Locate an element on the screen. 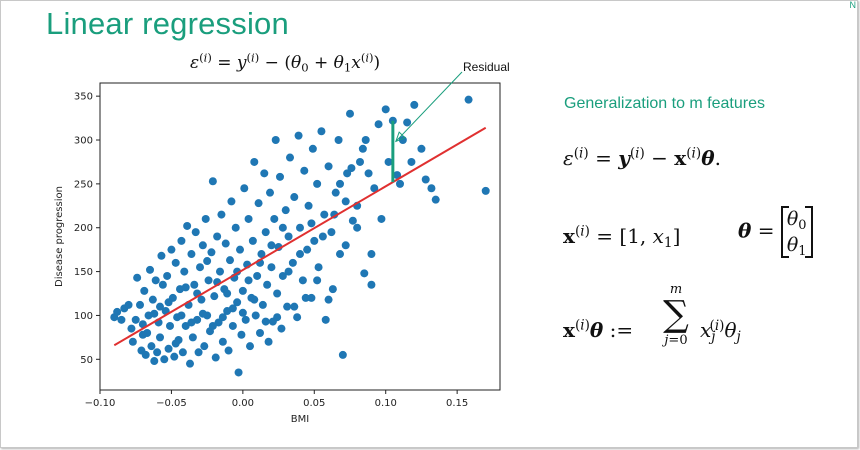 The image size is (860, 450). theta-vector-equation: θ = θ0 θ1 is located at coordinates (775, 232).